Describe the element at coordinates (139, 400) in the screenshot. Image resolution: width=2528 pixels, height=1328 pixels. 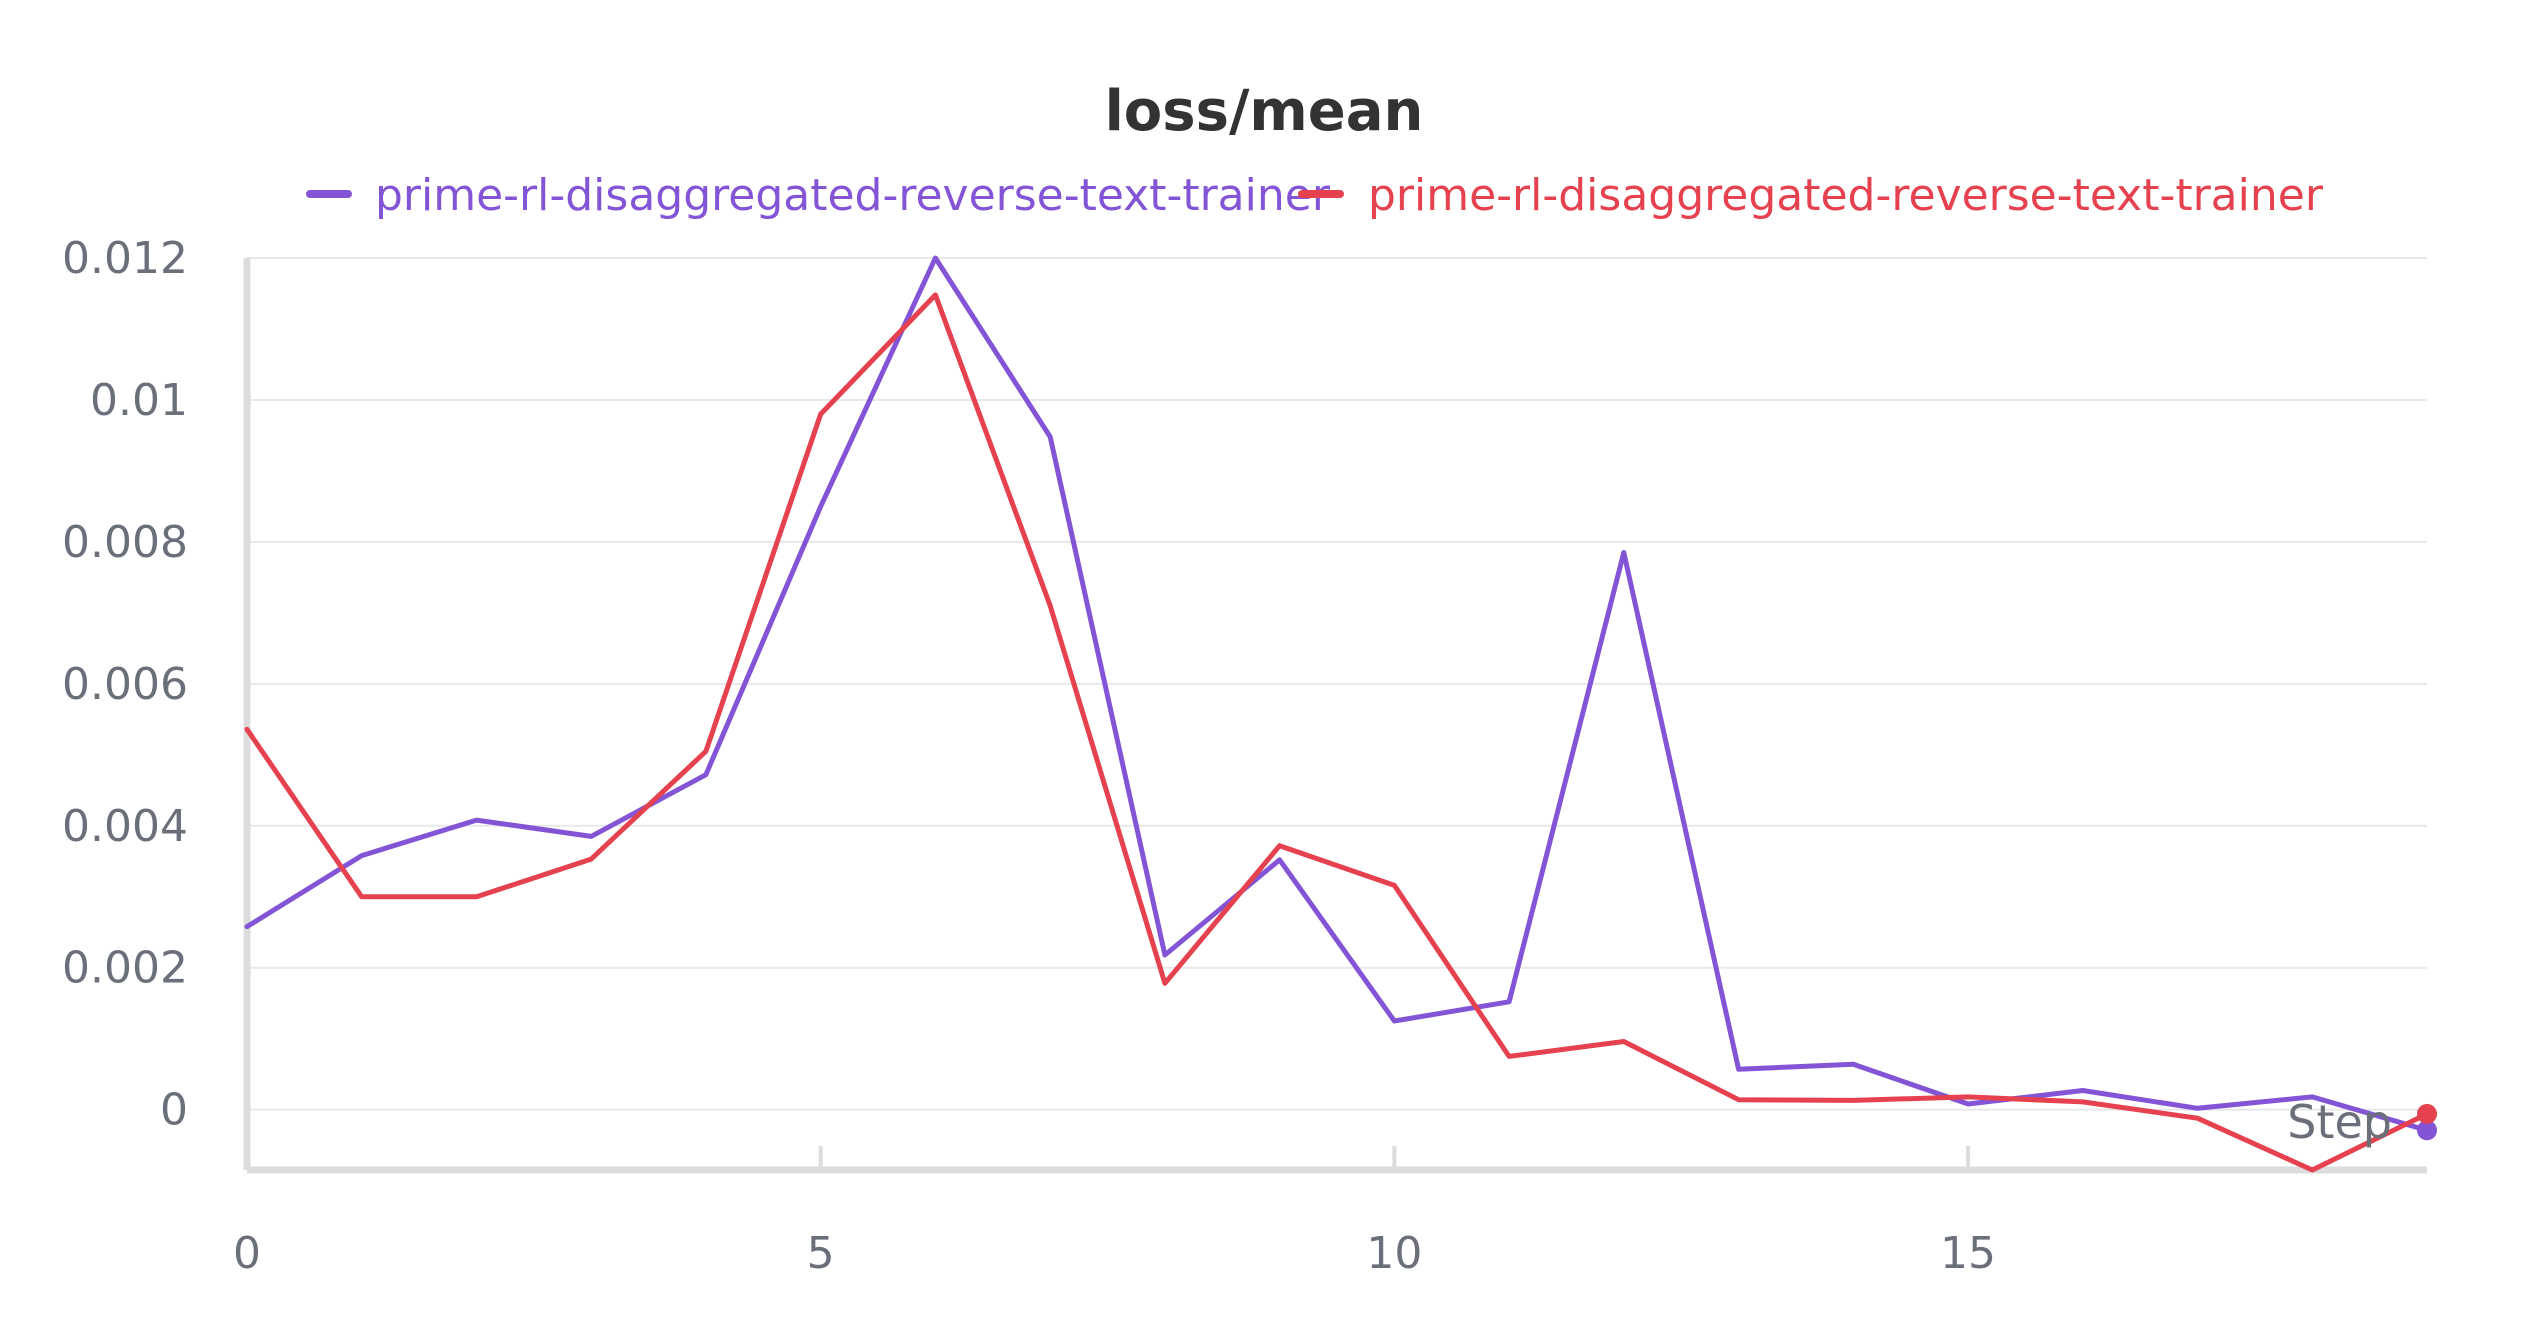
I see `y-tick-label: 0.01` at that location.